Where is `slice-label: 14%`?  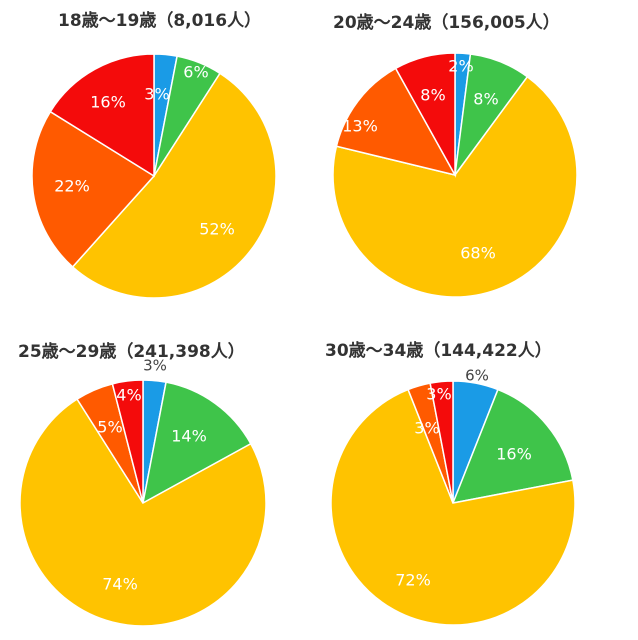 slice-label: 14% is located at coordinates (189, 436).